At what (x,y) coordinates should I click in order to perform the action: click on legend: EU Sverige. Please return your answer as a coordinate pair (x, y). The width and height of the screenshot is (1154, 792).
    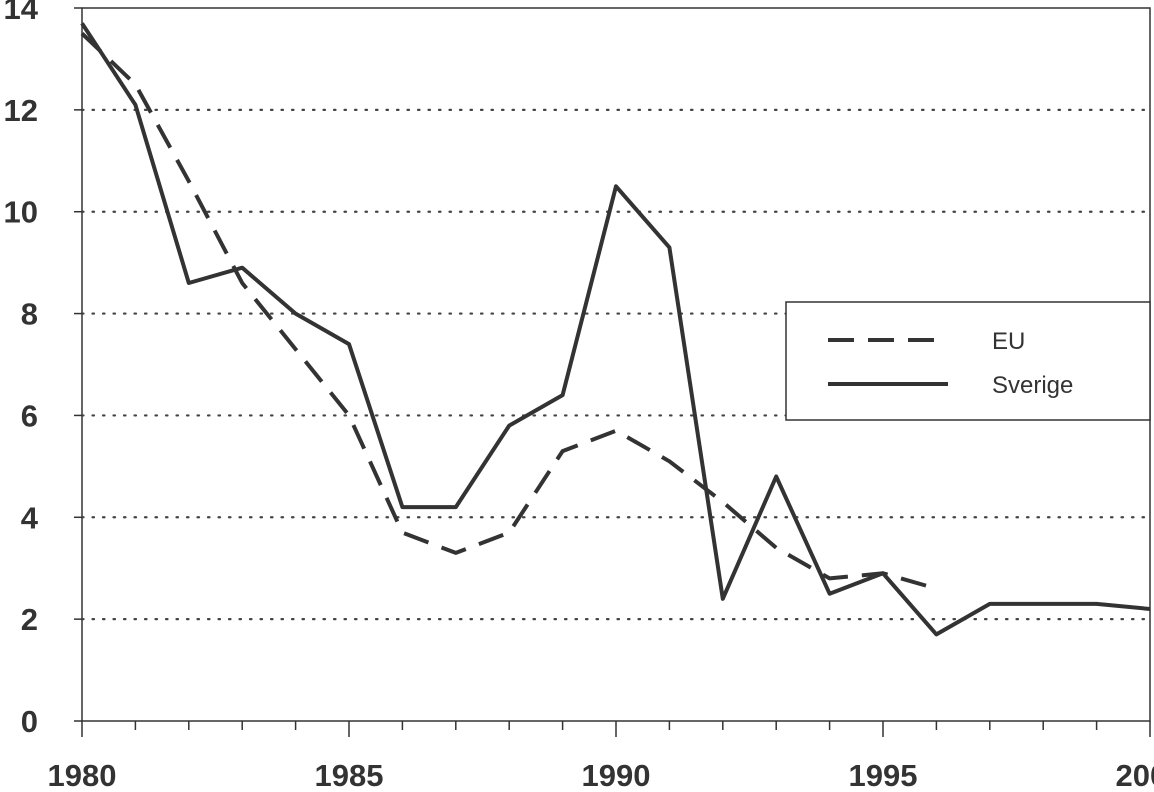
    Looking at the image, I should click on (968, 361).